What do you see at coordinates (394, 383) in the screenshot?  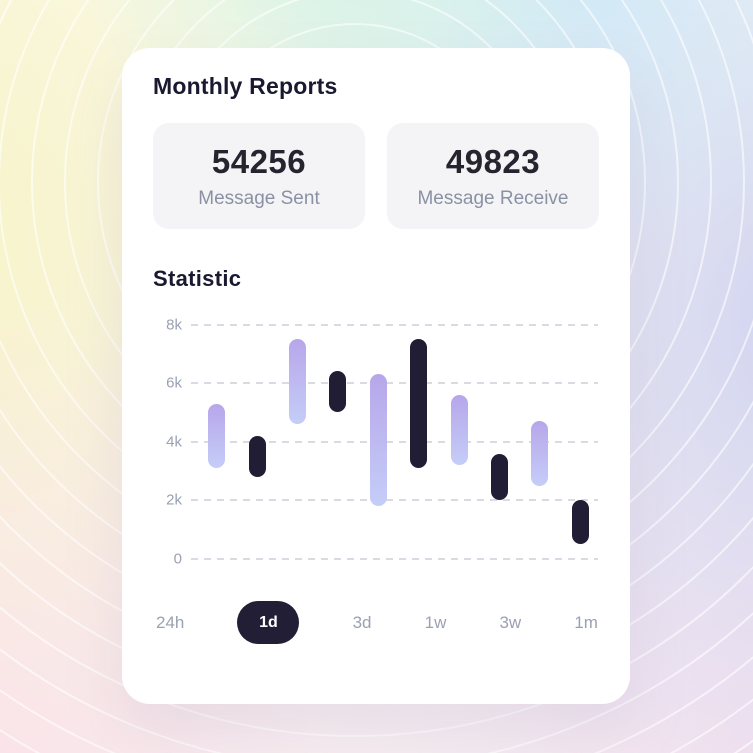 I see `gridline-6k` at bounding box center [394, 383].